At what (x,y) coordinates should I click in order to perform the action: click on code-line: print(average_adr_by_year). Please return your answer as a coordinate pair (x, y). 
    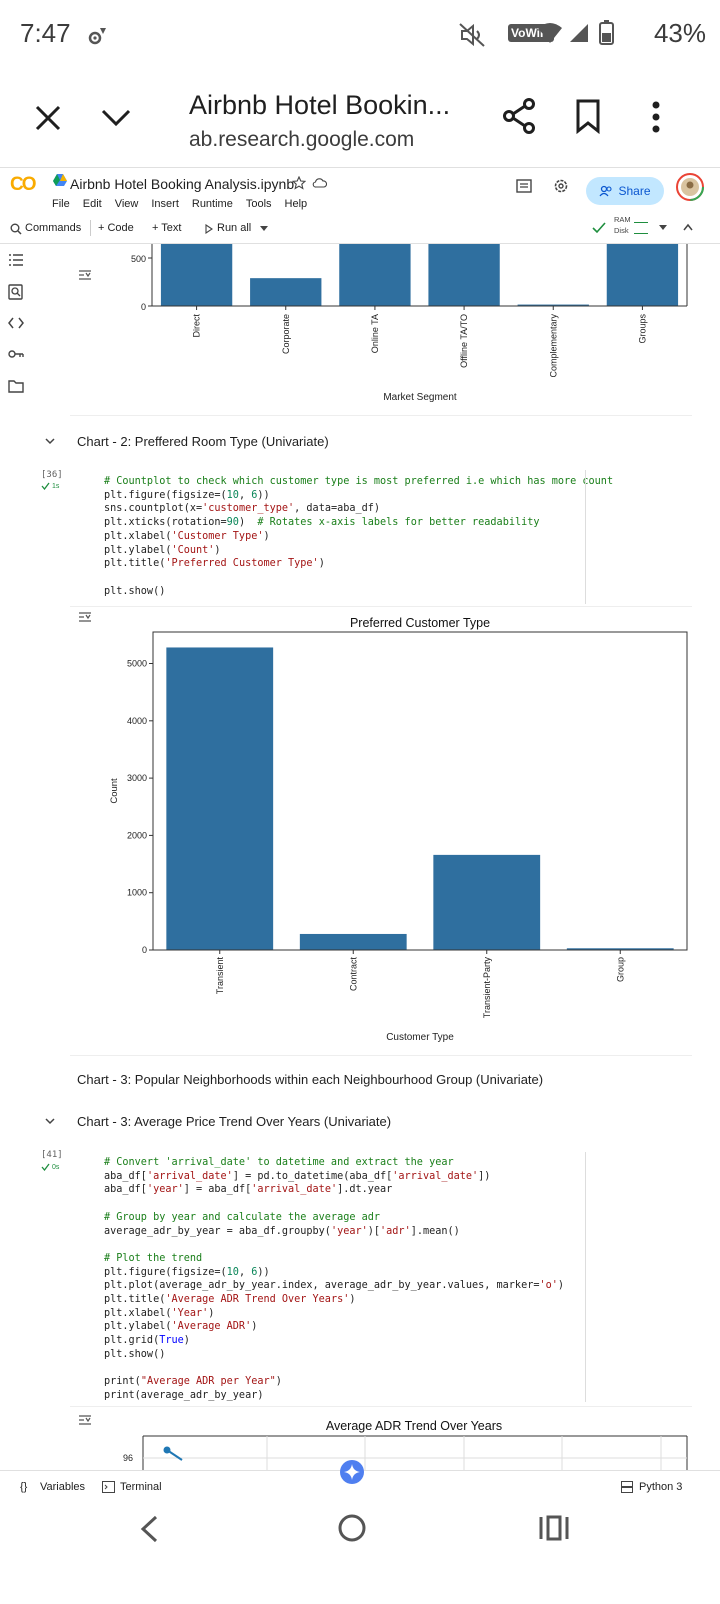
    Looking at the image, I should click on (184, 1395).